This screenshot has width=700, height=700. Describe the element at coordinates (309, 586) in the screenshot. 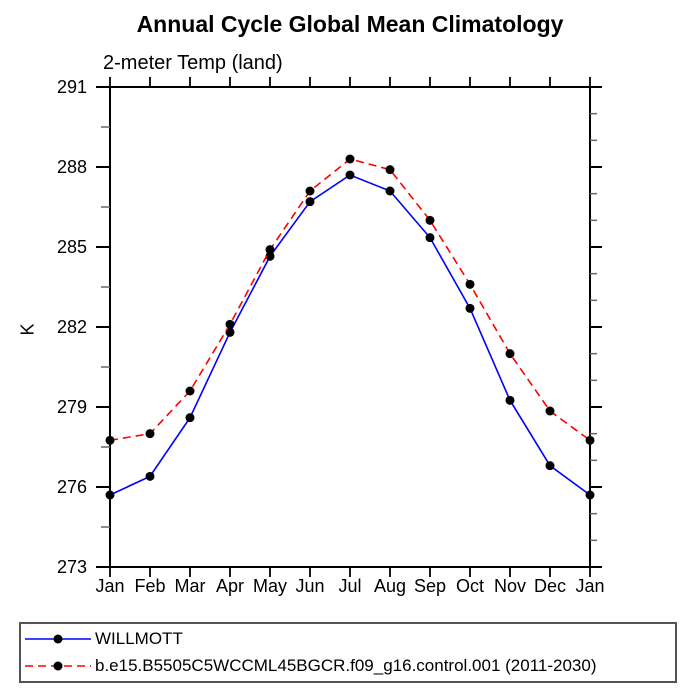

I see `x-tick-label: Jun` at that location.